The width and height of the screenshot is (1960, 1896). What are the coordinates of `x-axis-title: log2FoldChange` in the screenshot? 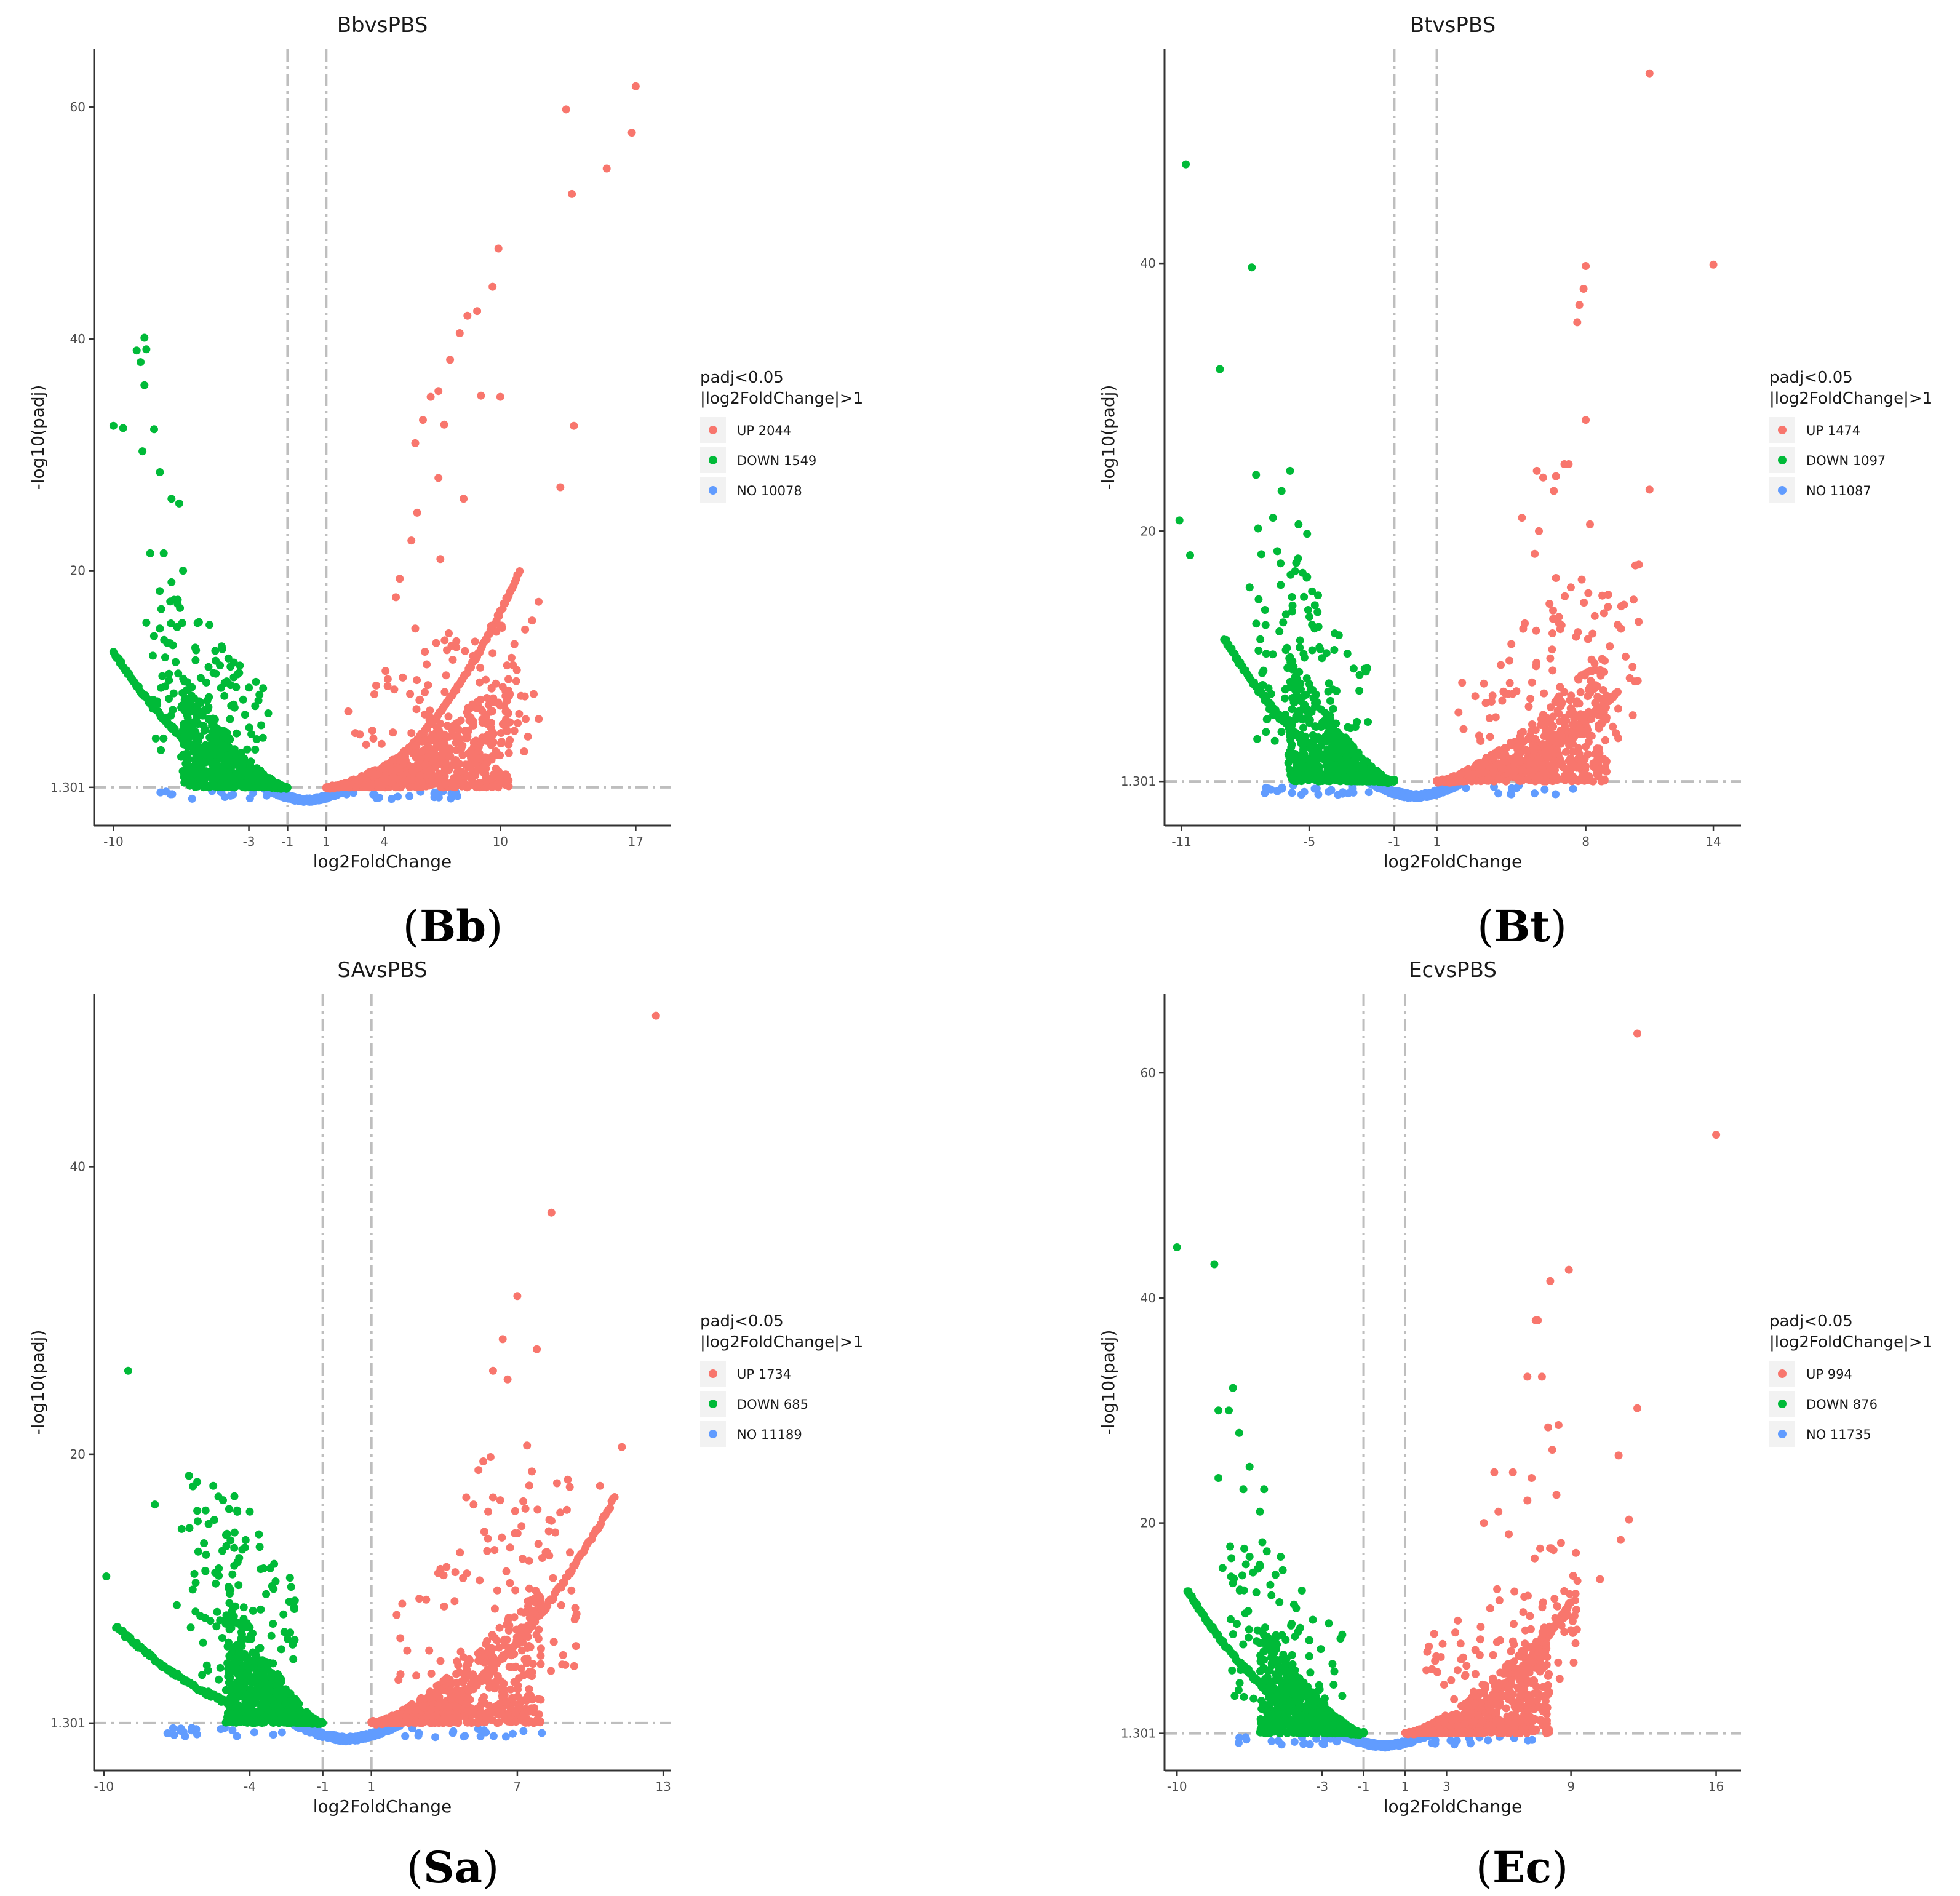 It's located at (382, 862).